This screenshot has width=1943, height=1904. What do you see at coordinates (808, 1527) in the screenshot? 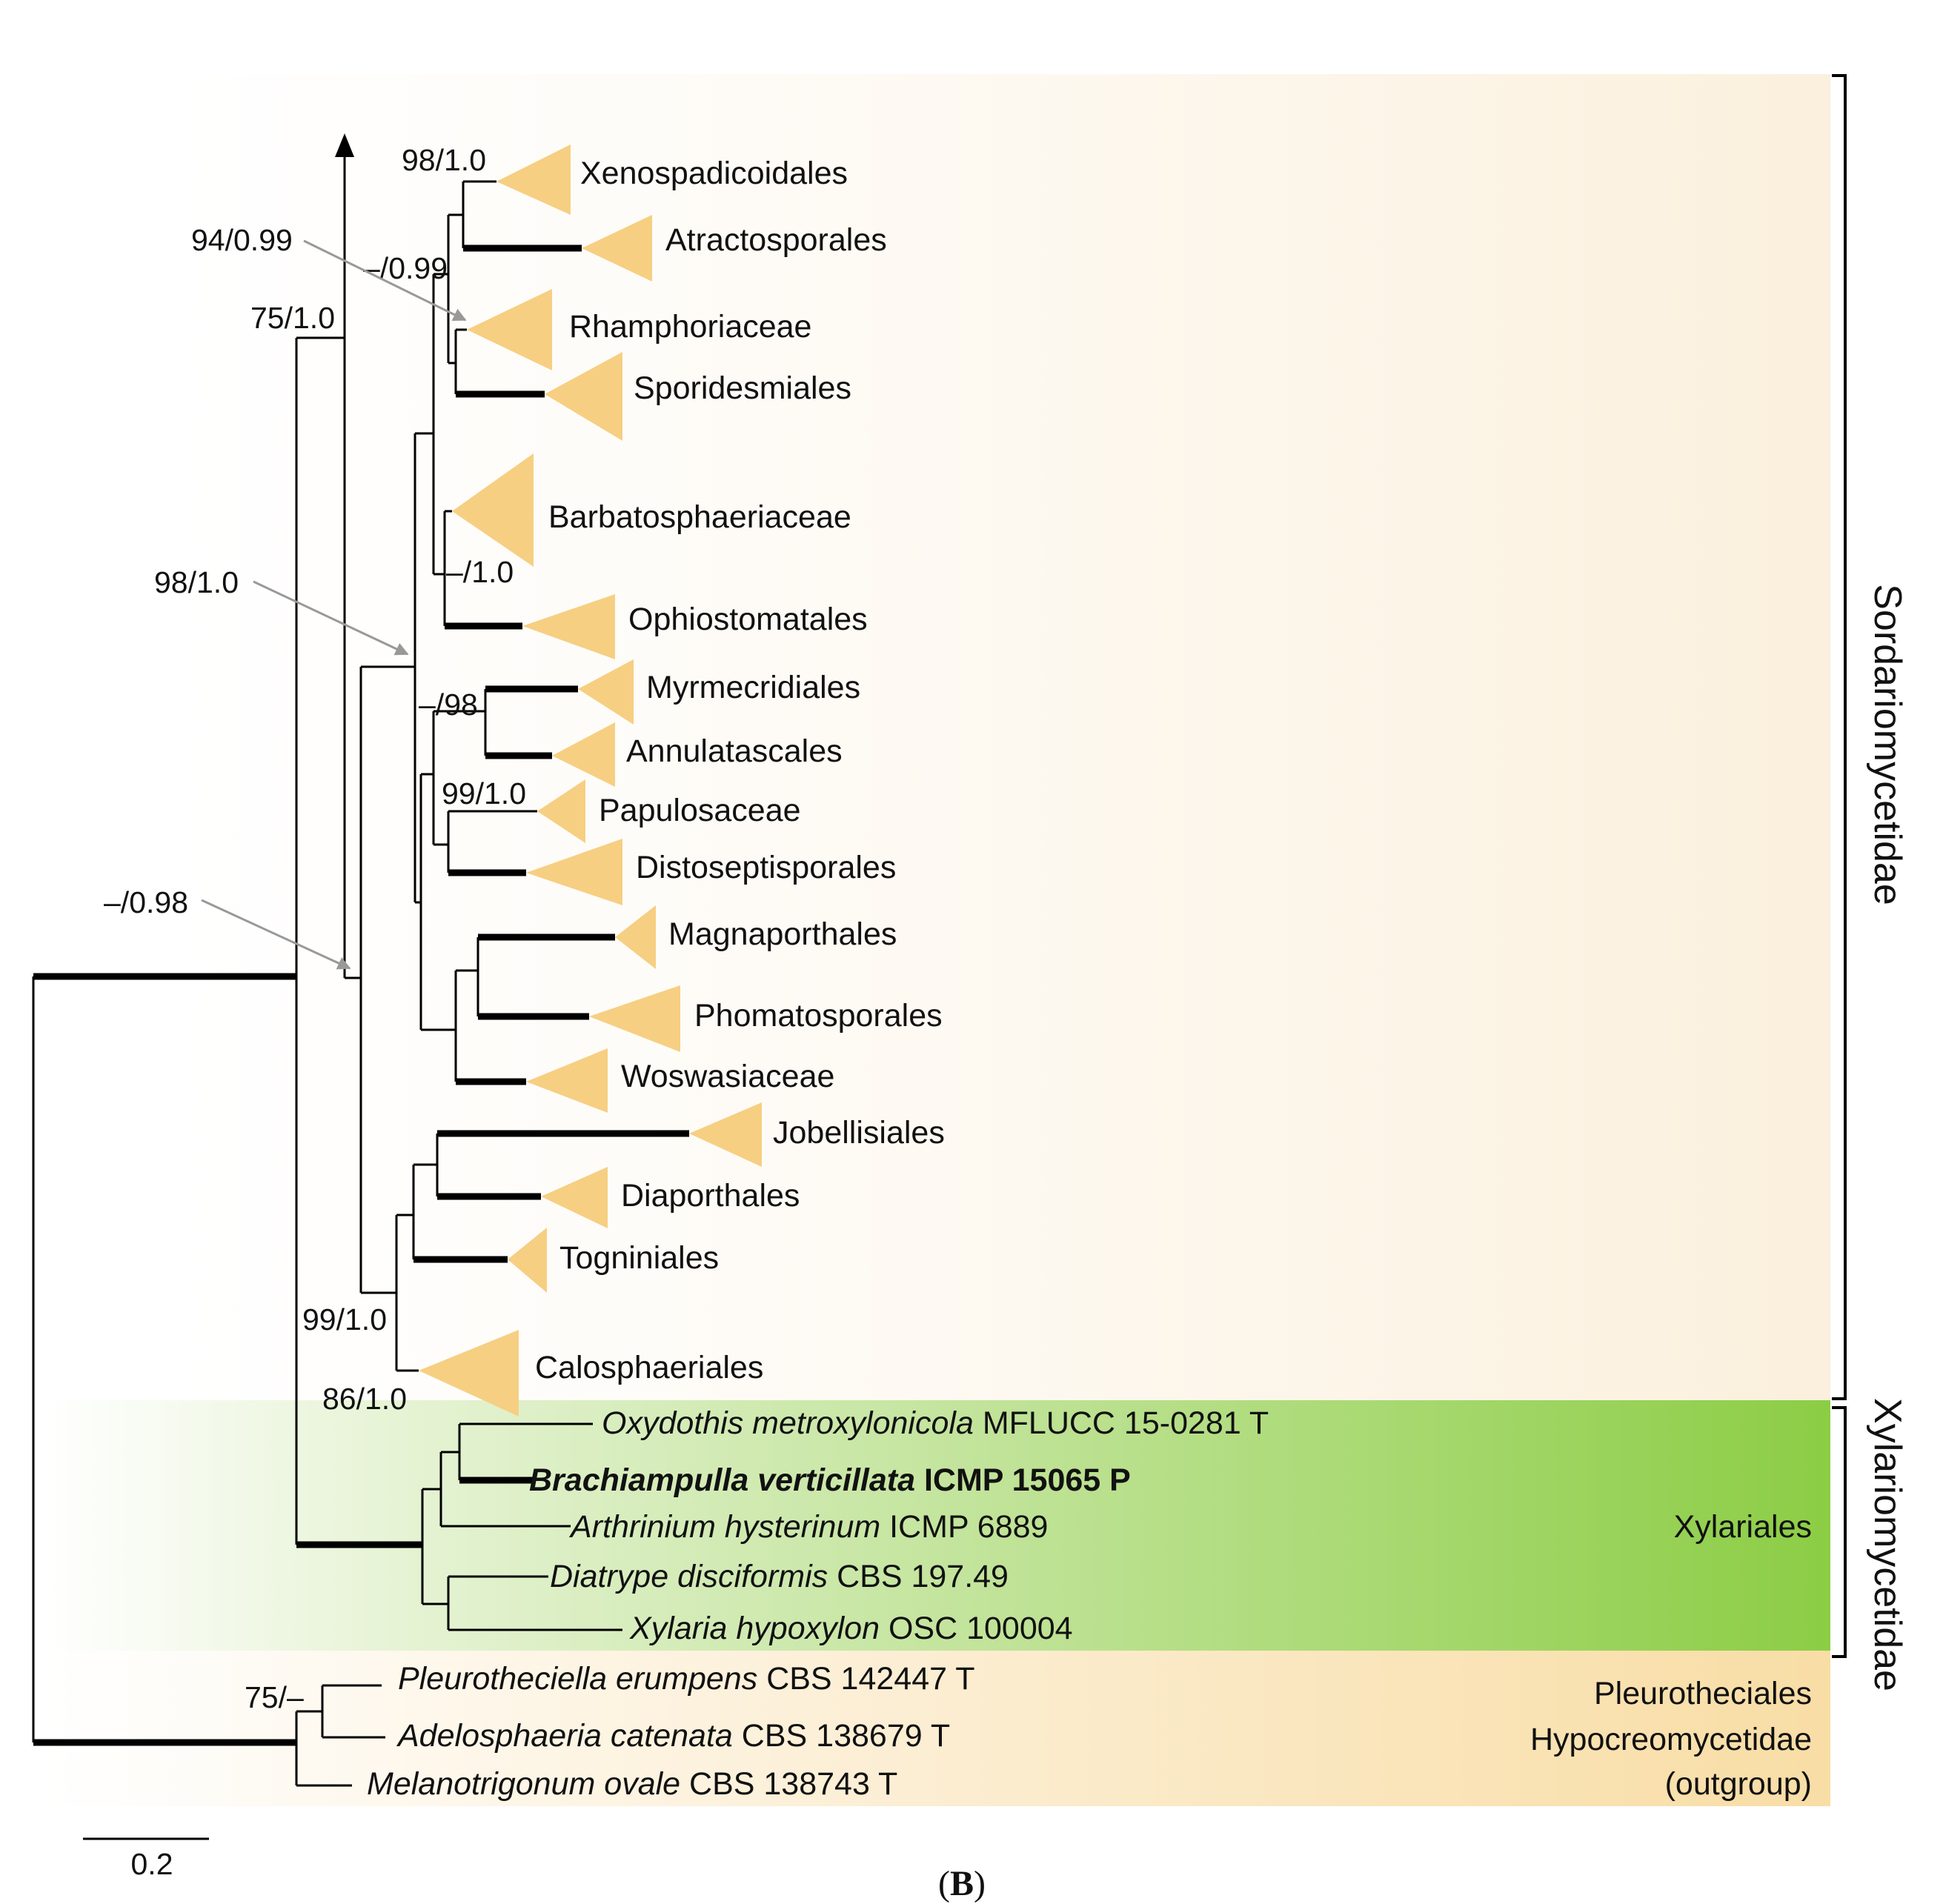
I see `taxon-arthrinium: Arthrinium hysterinum ICMP 6889` at bounding box center [808, 1527].